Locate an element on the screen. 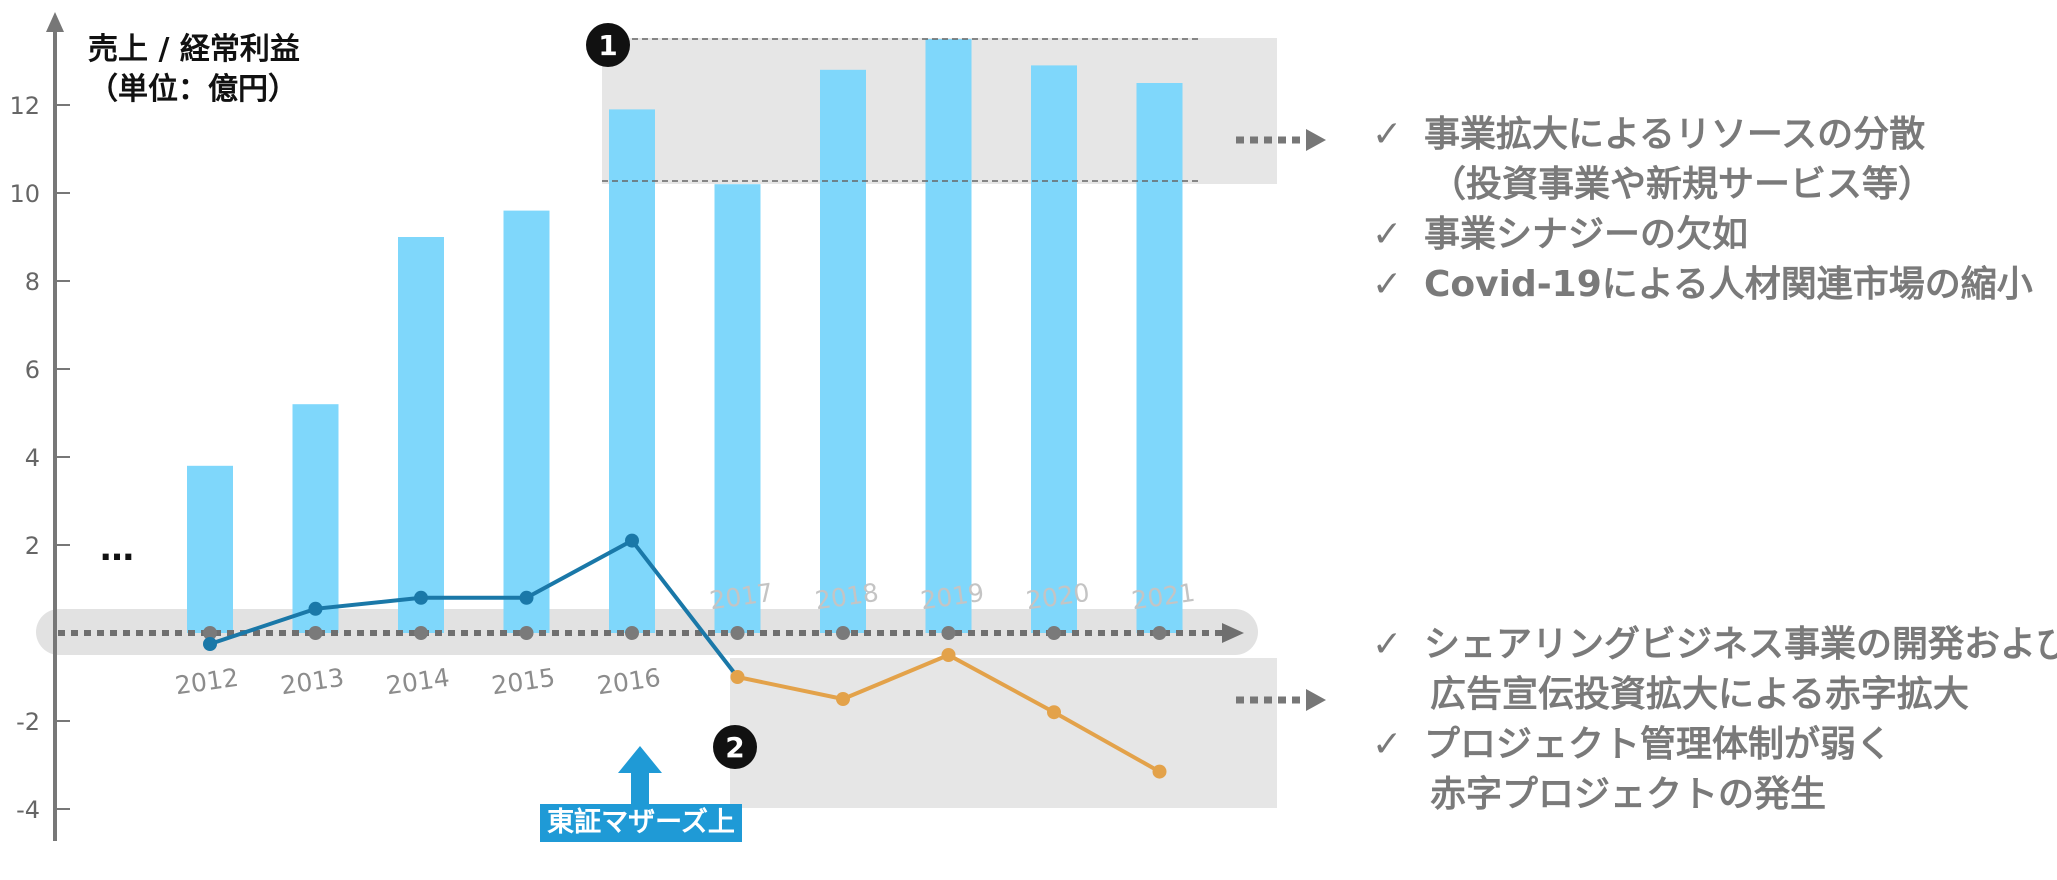  y-tick-label: -2 is located at coordinates (28, 722).